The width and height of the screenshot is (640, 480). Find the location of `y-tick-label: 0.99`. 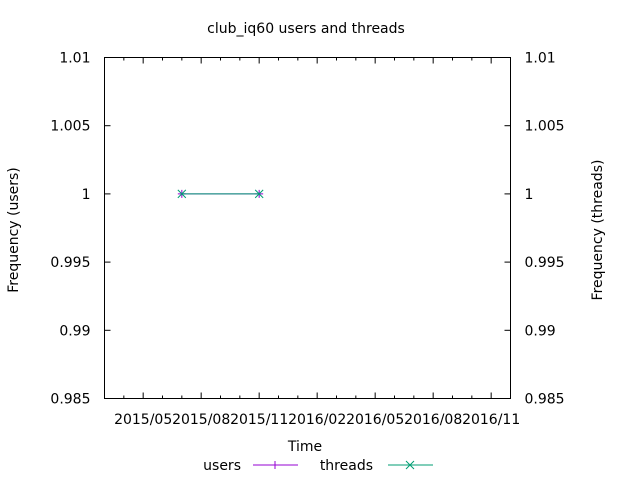

y-tick-label: 0.99 is located at coordinates (74, 331).